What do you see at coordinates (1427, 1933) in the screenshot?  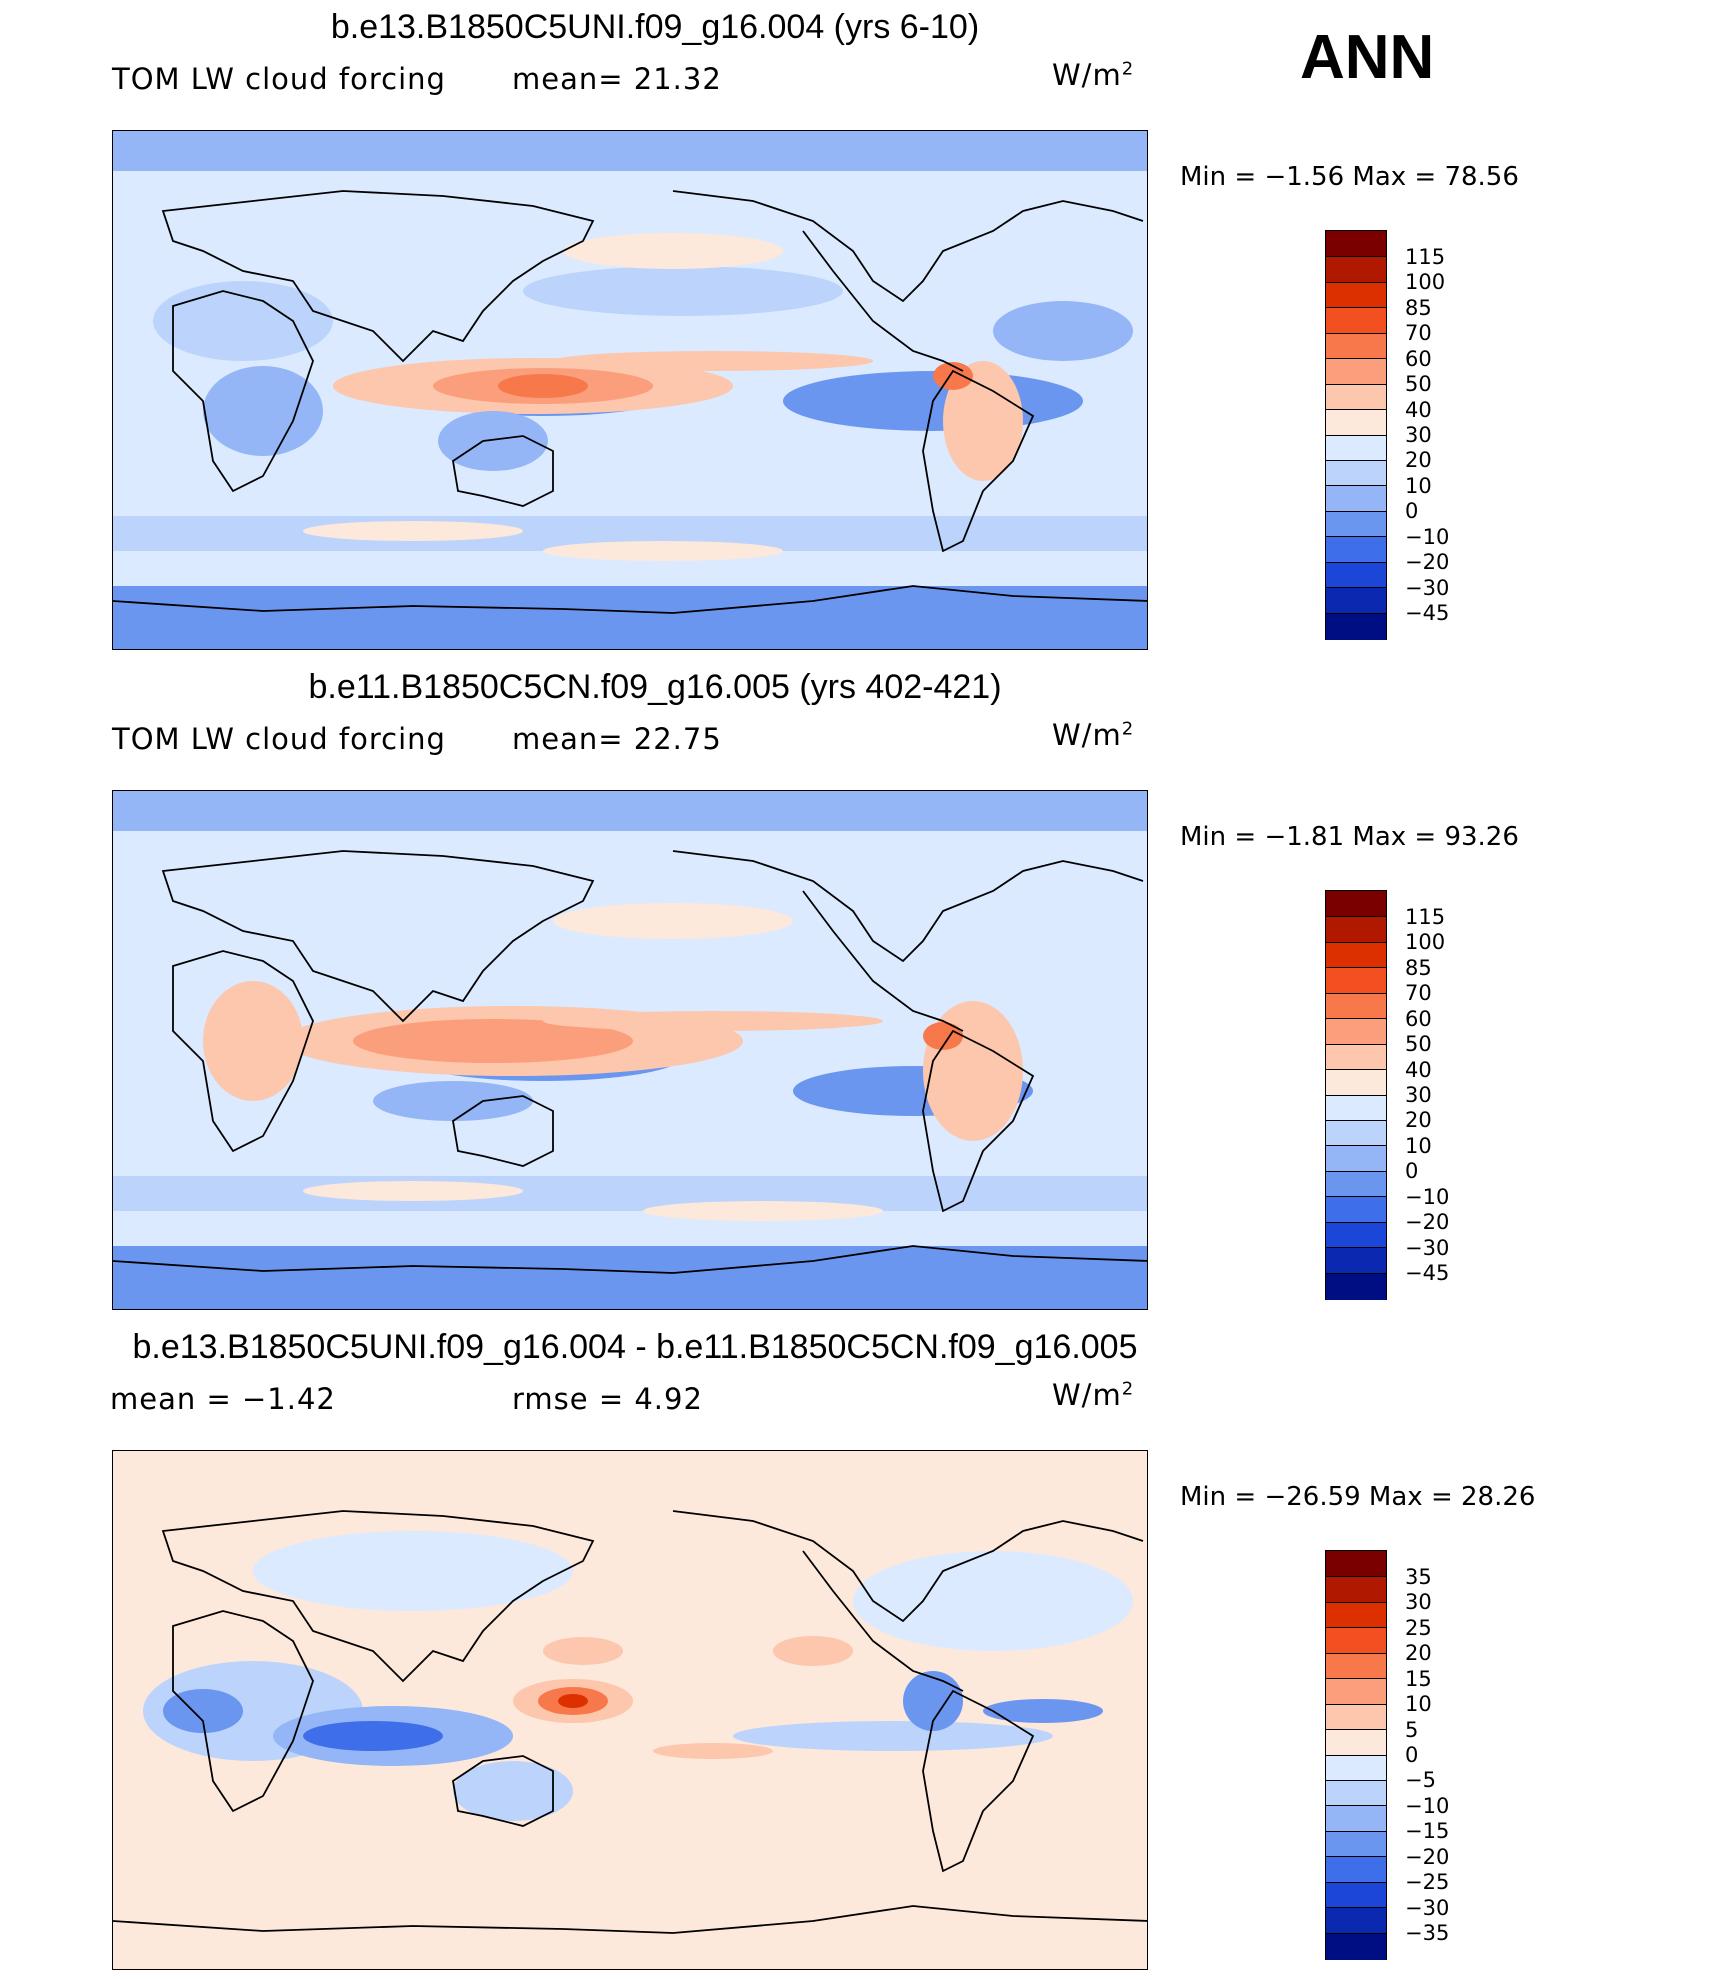 I see `colorbar-level-label: −35` at bounding box center [1427, 1933].